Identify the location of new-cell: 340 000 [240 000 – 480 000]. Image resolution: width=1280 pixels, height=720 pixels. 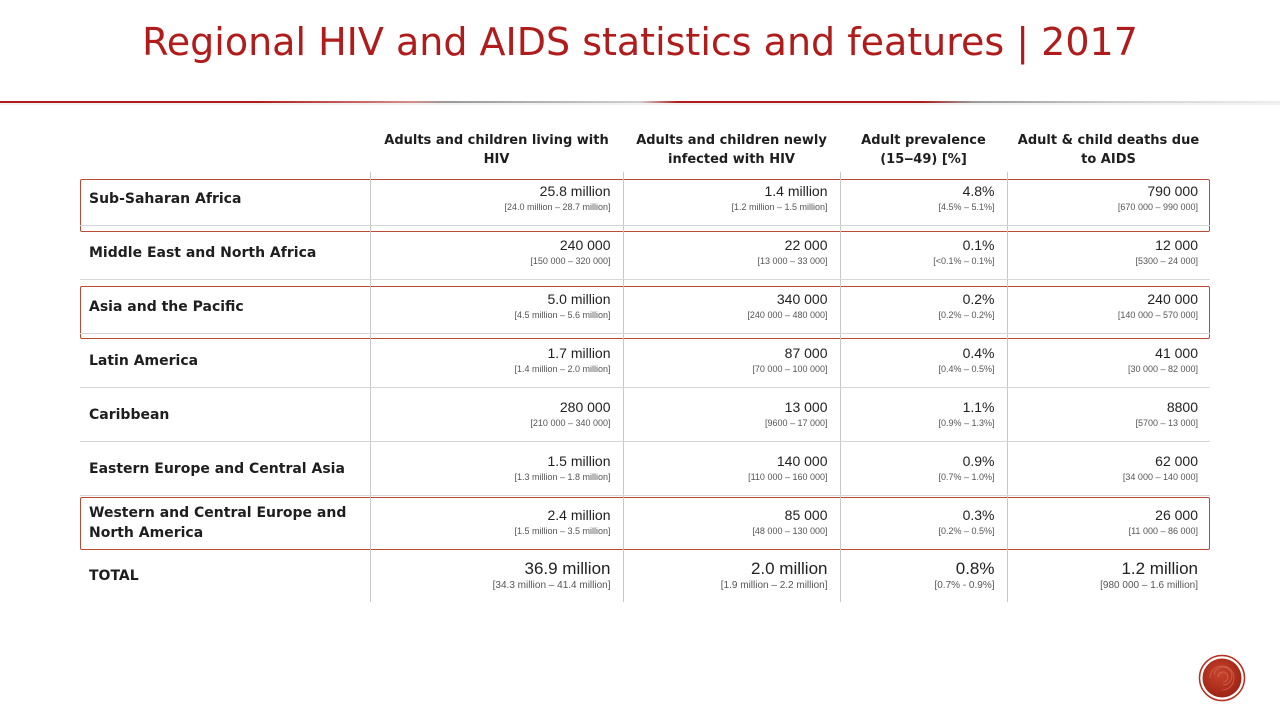
(731, 306).